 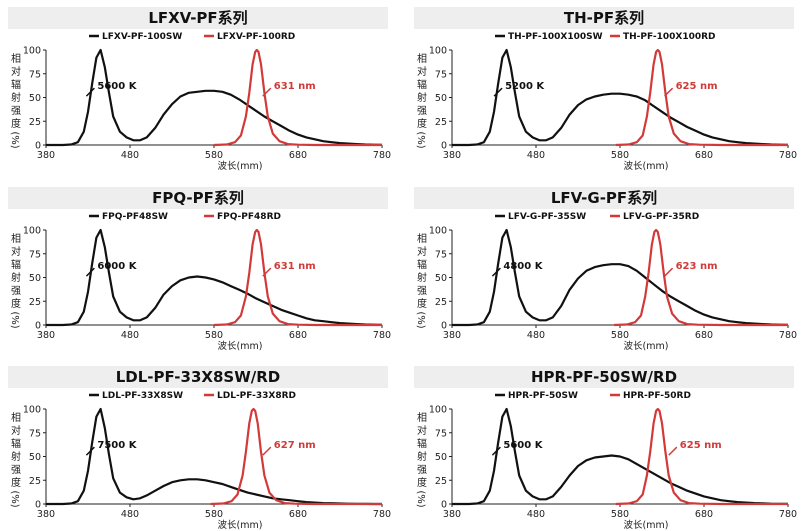 What do you see at coordinates (256, 396) in the screenshot?
I see `legend-label: LDL-PF-33X8RD` at bounding box center [256, 396].